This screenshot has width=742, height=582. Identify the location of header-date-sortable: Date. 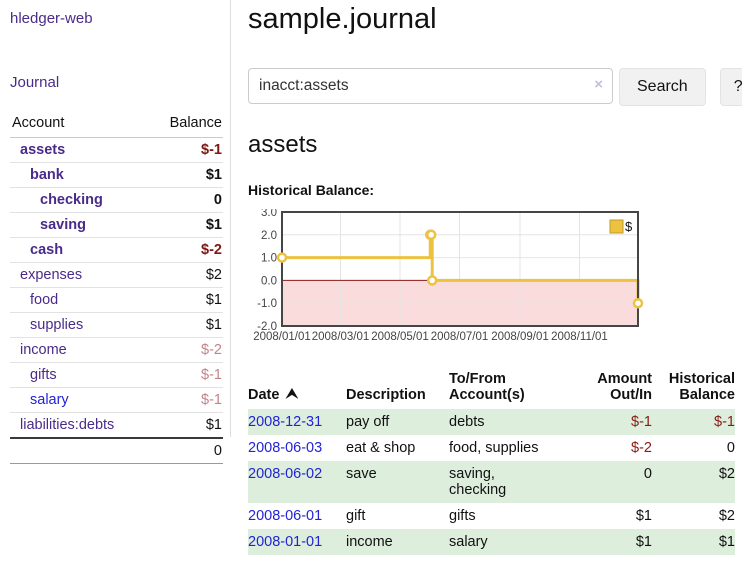
(297, 389).